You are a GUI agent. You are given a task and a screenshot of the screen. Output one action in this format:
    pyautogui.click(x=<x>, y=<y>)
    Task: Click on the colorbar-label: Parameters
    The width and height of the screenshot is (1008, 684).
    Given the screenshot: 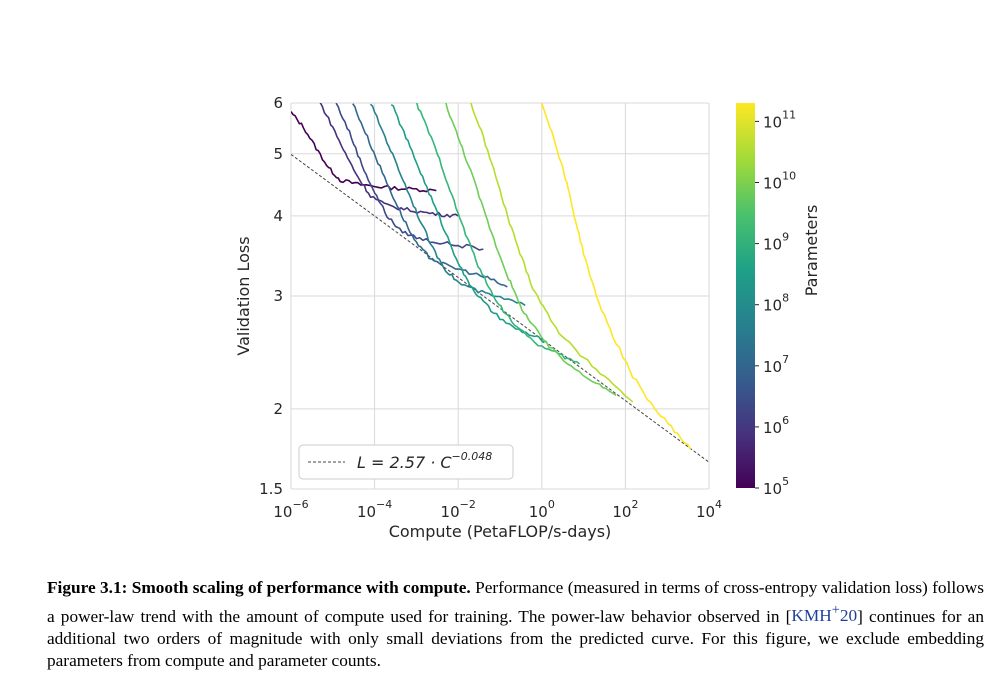 What is the action you would take?
    pyautogui.click(x=811, y=251)
    